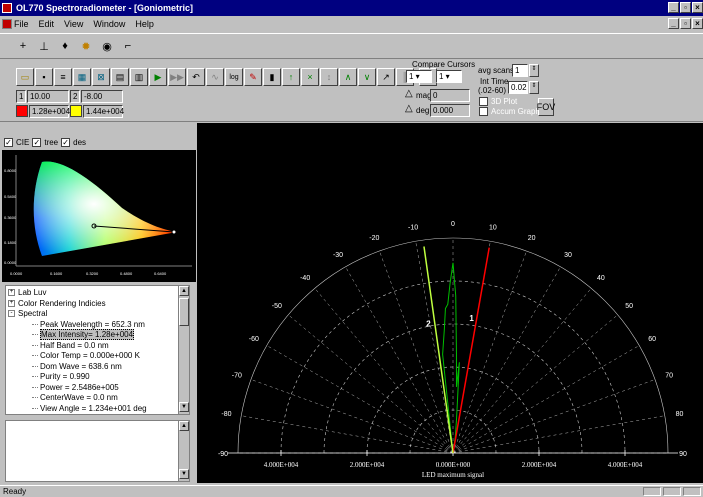  I want to click on arrow-icon: ↶, so click(196, 77).